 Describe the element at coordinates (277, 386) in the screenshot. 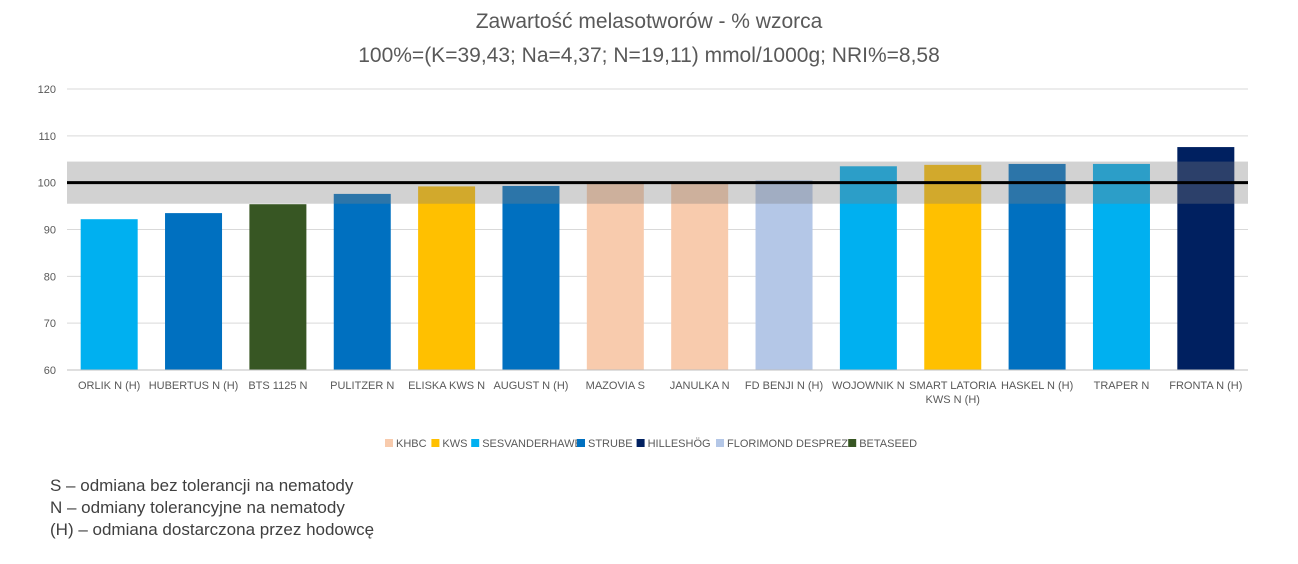

I see `x-tick-label: BTS 1125 N` at that location.